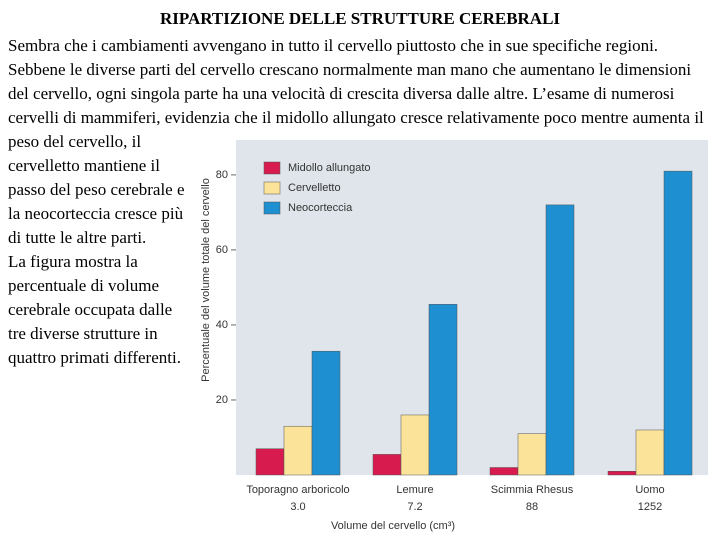 Image resolution: width=720 pixels, height=540 pixels. Describe the element at coordinates (649, 490) in the screenshot. I see `x-tick-label: Uomo` at that location.